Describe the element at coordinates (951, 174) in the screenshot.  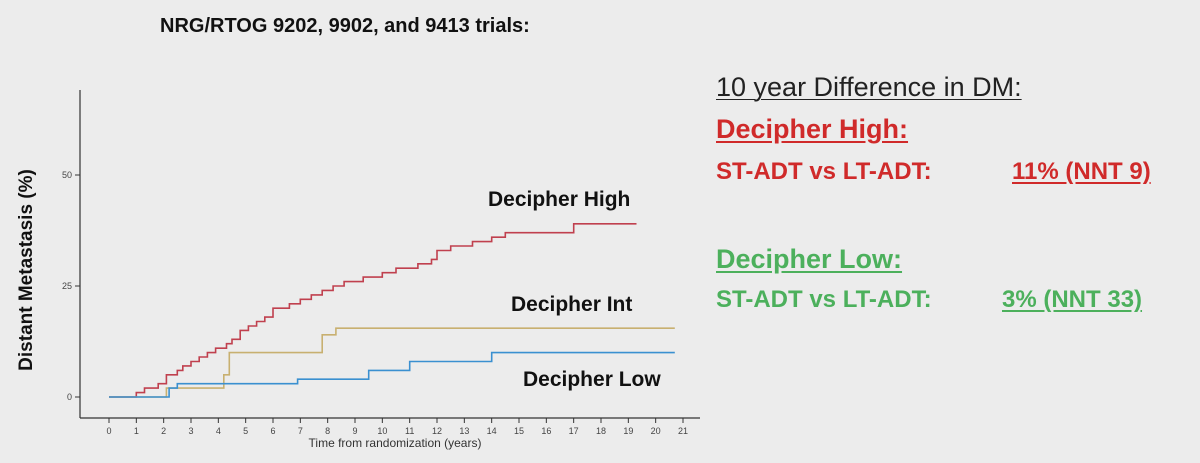
I see `decipher-high-row: ST-ADT vs LT-ADT: 11% (NNT 9)` at that location.